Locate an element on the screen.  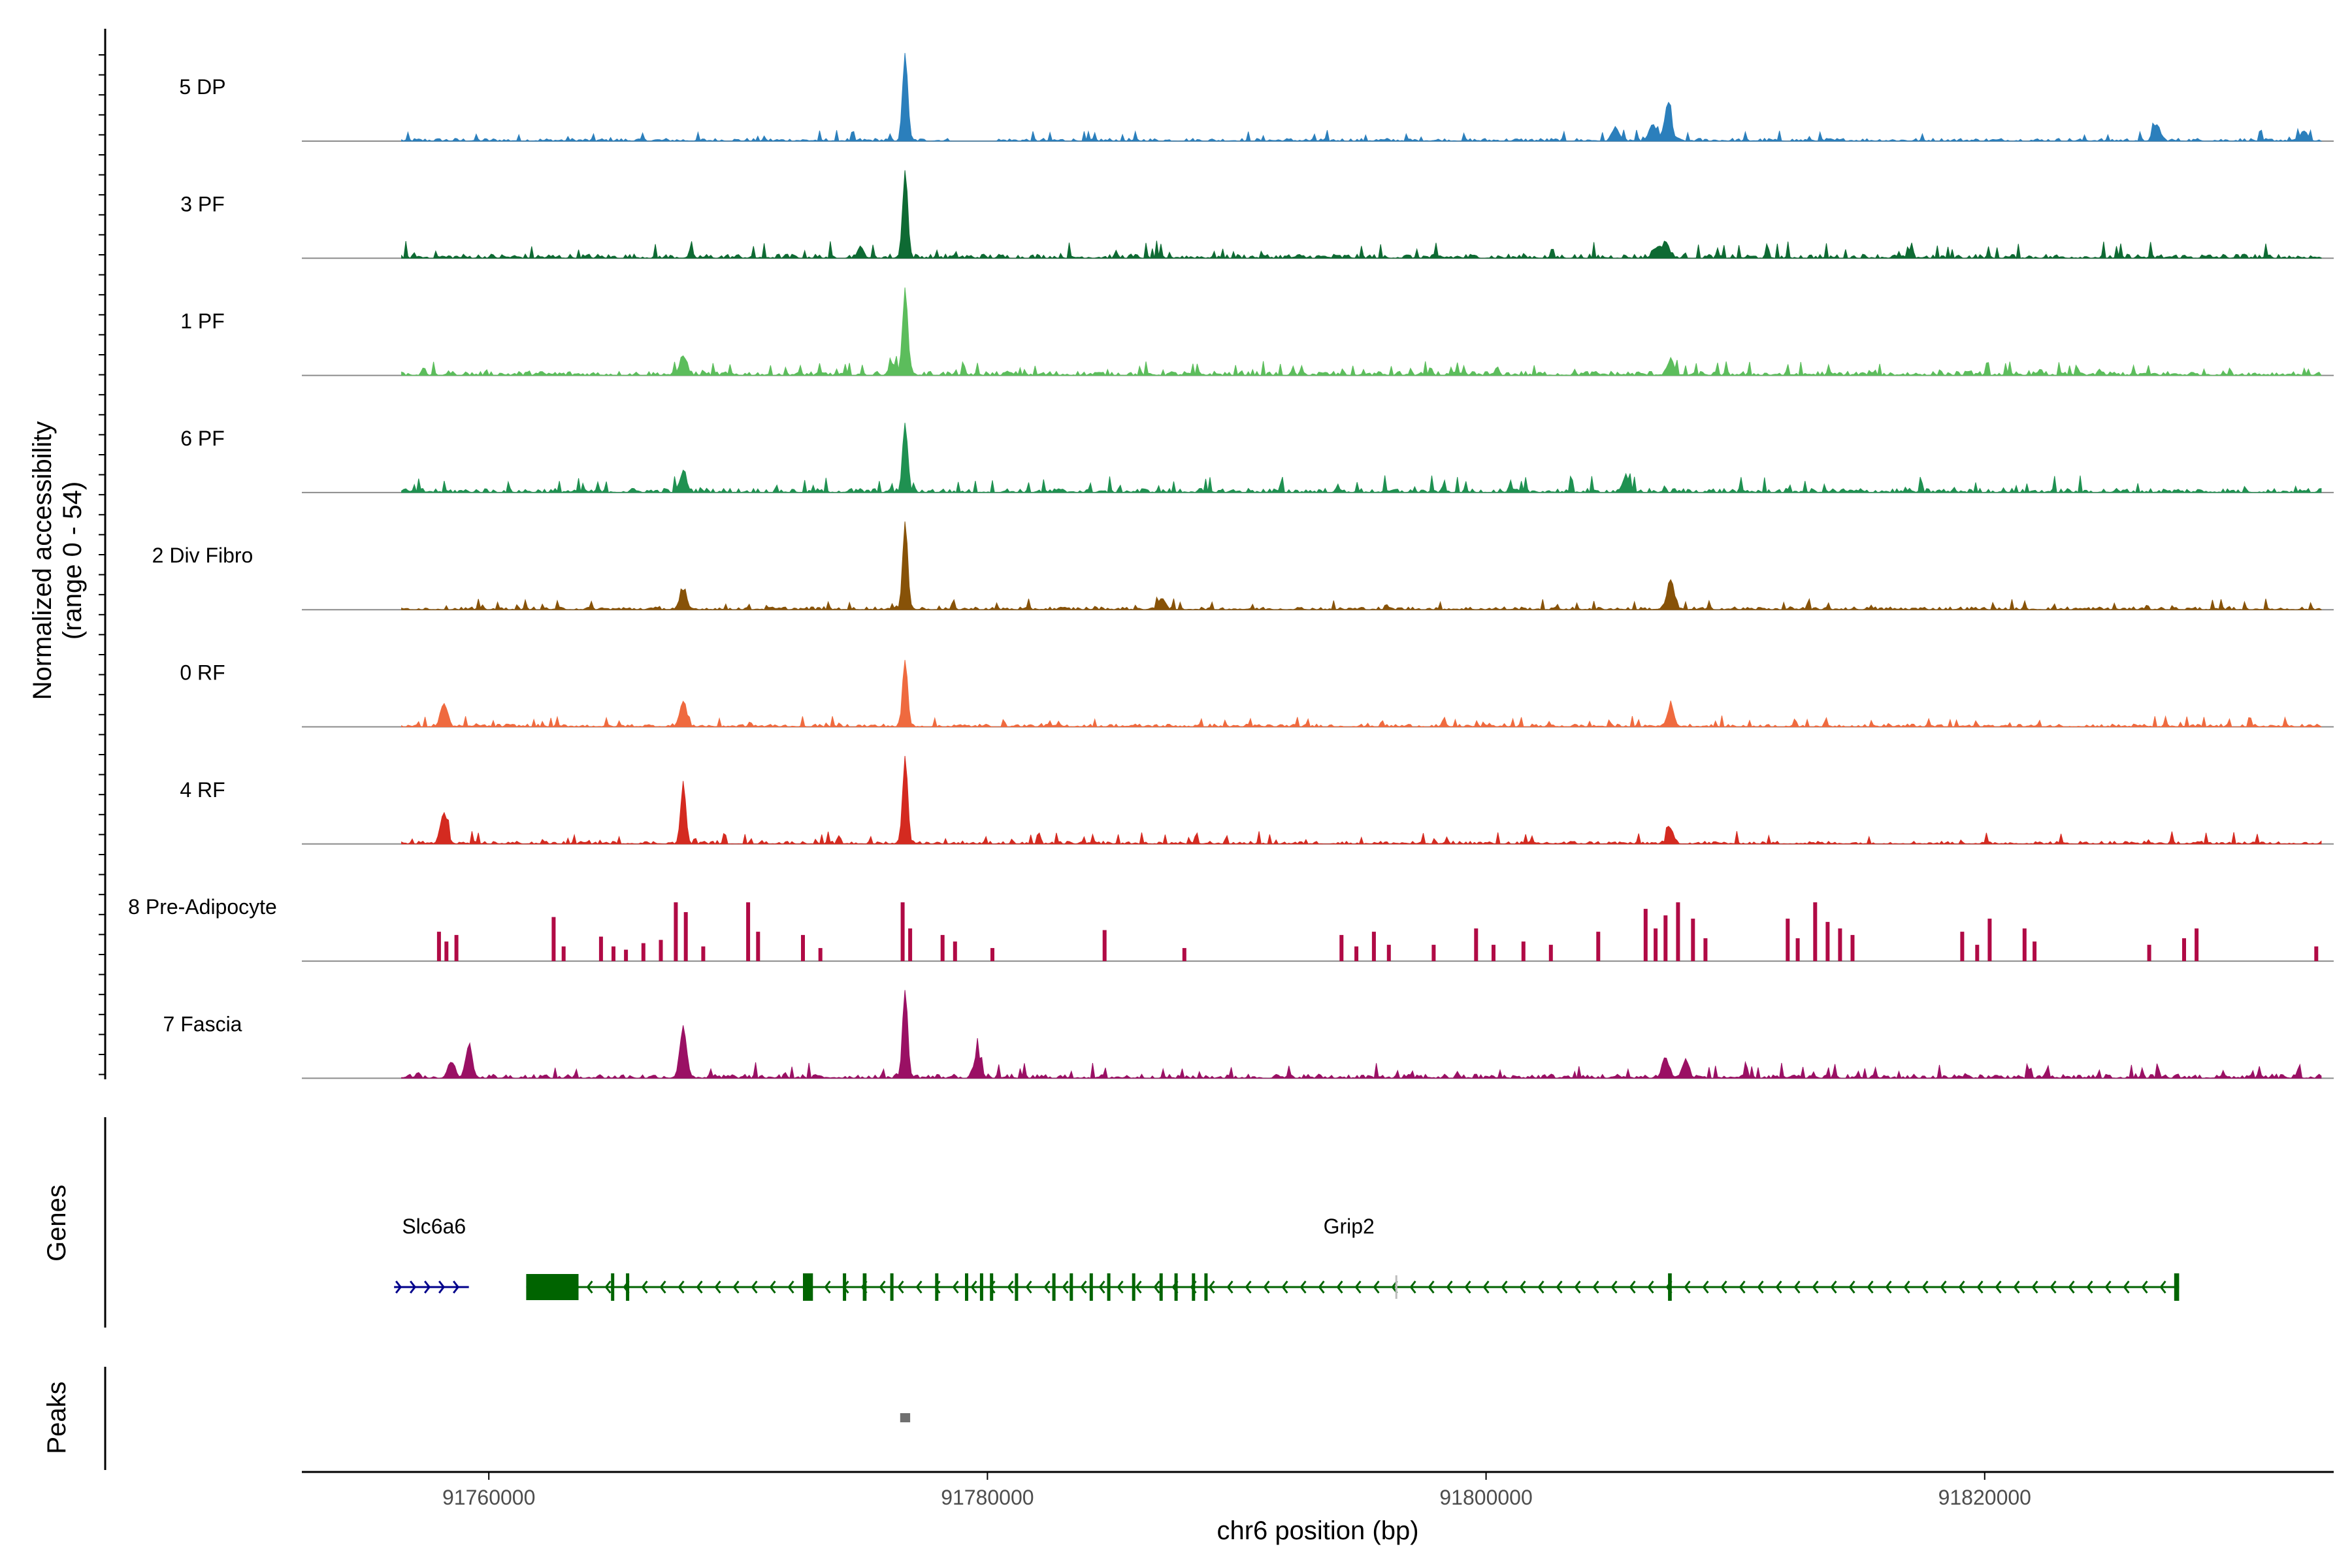
gene-label: Slc6a6 is located at coordinates (434, 1226).